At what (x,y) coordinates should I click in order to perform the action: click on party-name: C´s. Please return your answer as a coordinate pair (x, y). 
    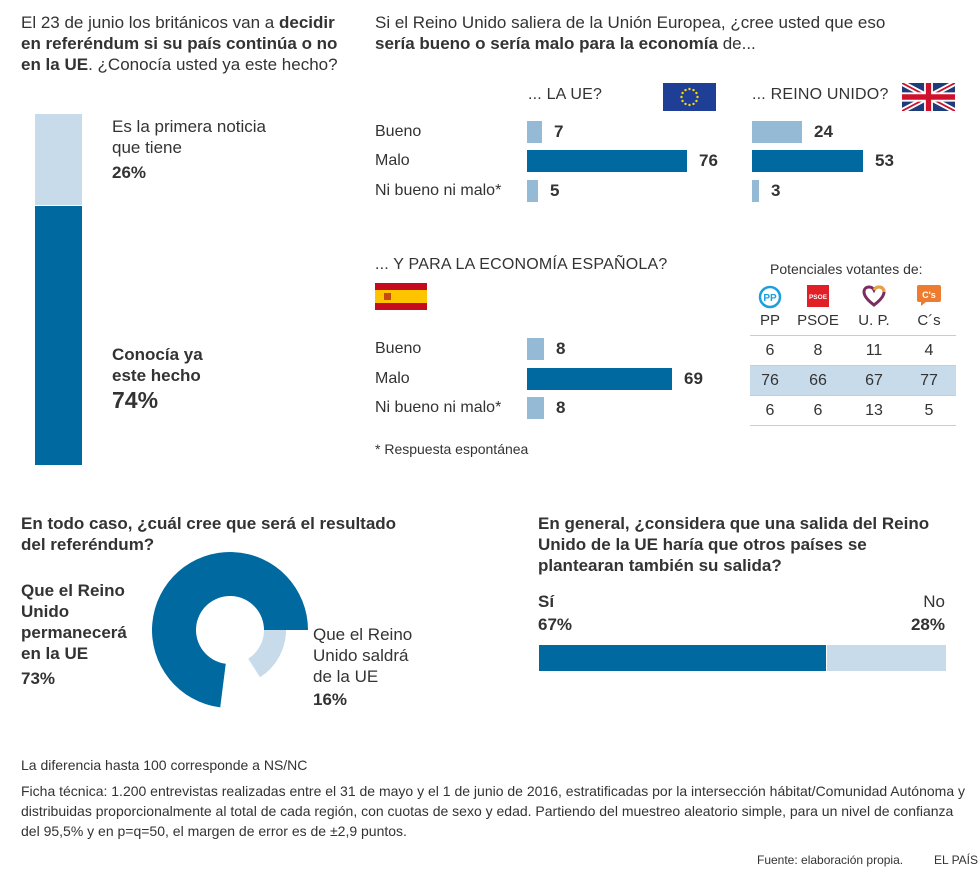
    Looking at the image, I should click on (929, 320).